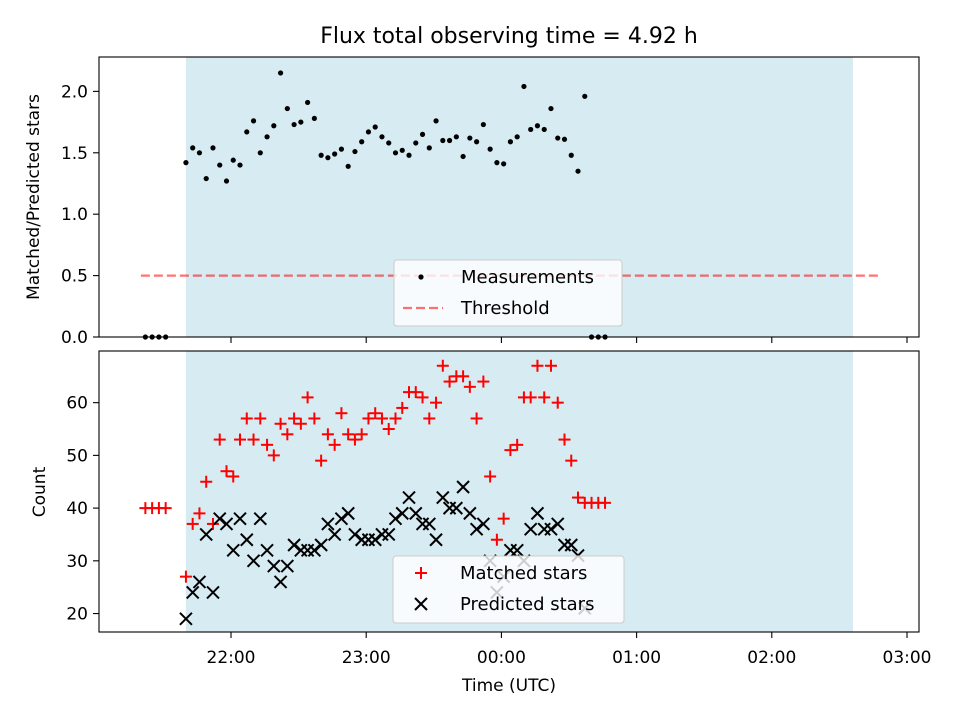 The width and height of the screenshot is (960, 720). What do you see at coordinates (508, 589) in the screenshot?
I see `bottom-legend: Matched stars Predicted stars` at bounding box center [508, 589].